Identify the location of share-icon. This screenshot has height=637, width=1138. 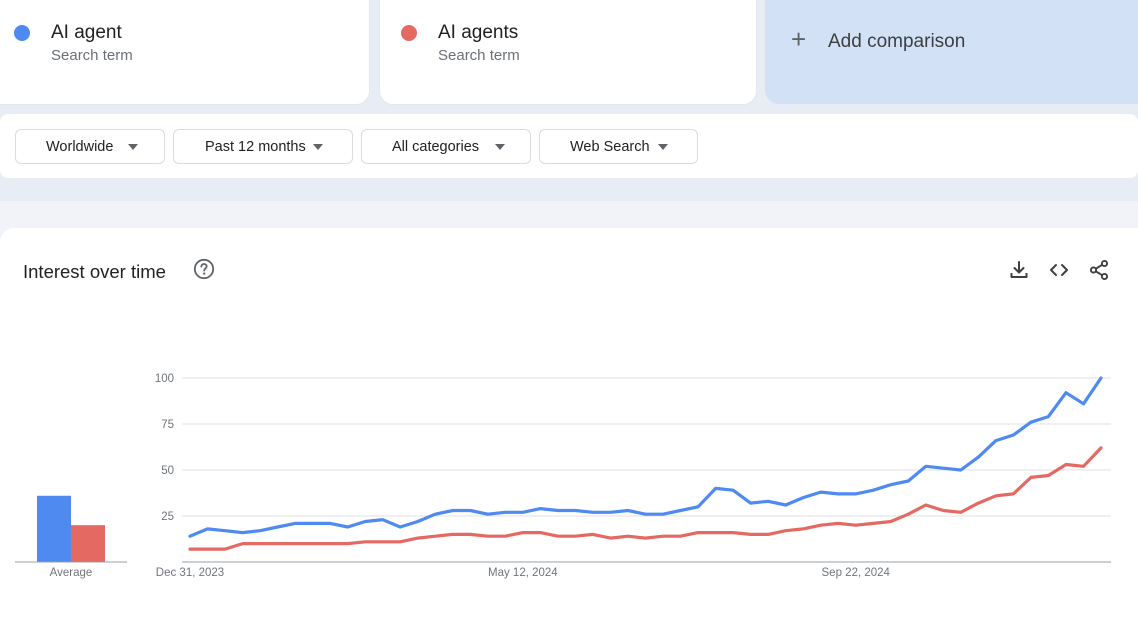
(1099, 270).